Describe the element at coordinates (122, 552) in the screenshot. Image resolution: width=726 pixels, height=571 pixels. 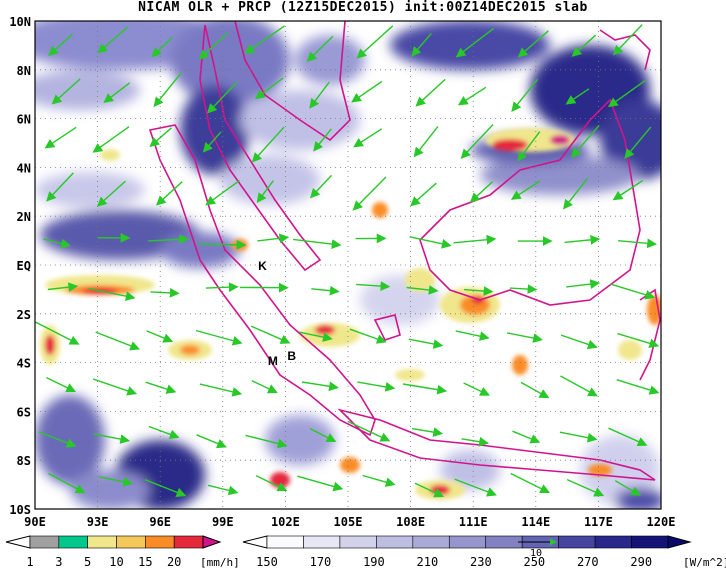
I see `precipitation-colorbar: 1 3 5 10 15 20 [mm/h]` at that location.